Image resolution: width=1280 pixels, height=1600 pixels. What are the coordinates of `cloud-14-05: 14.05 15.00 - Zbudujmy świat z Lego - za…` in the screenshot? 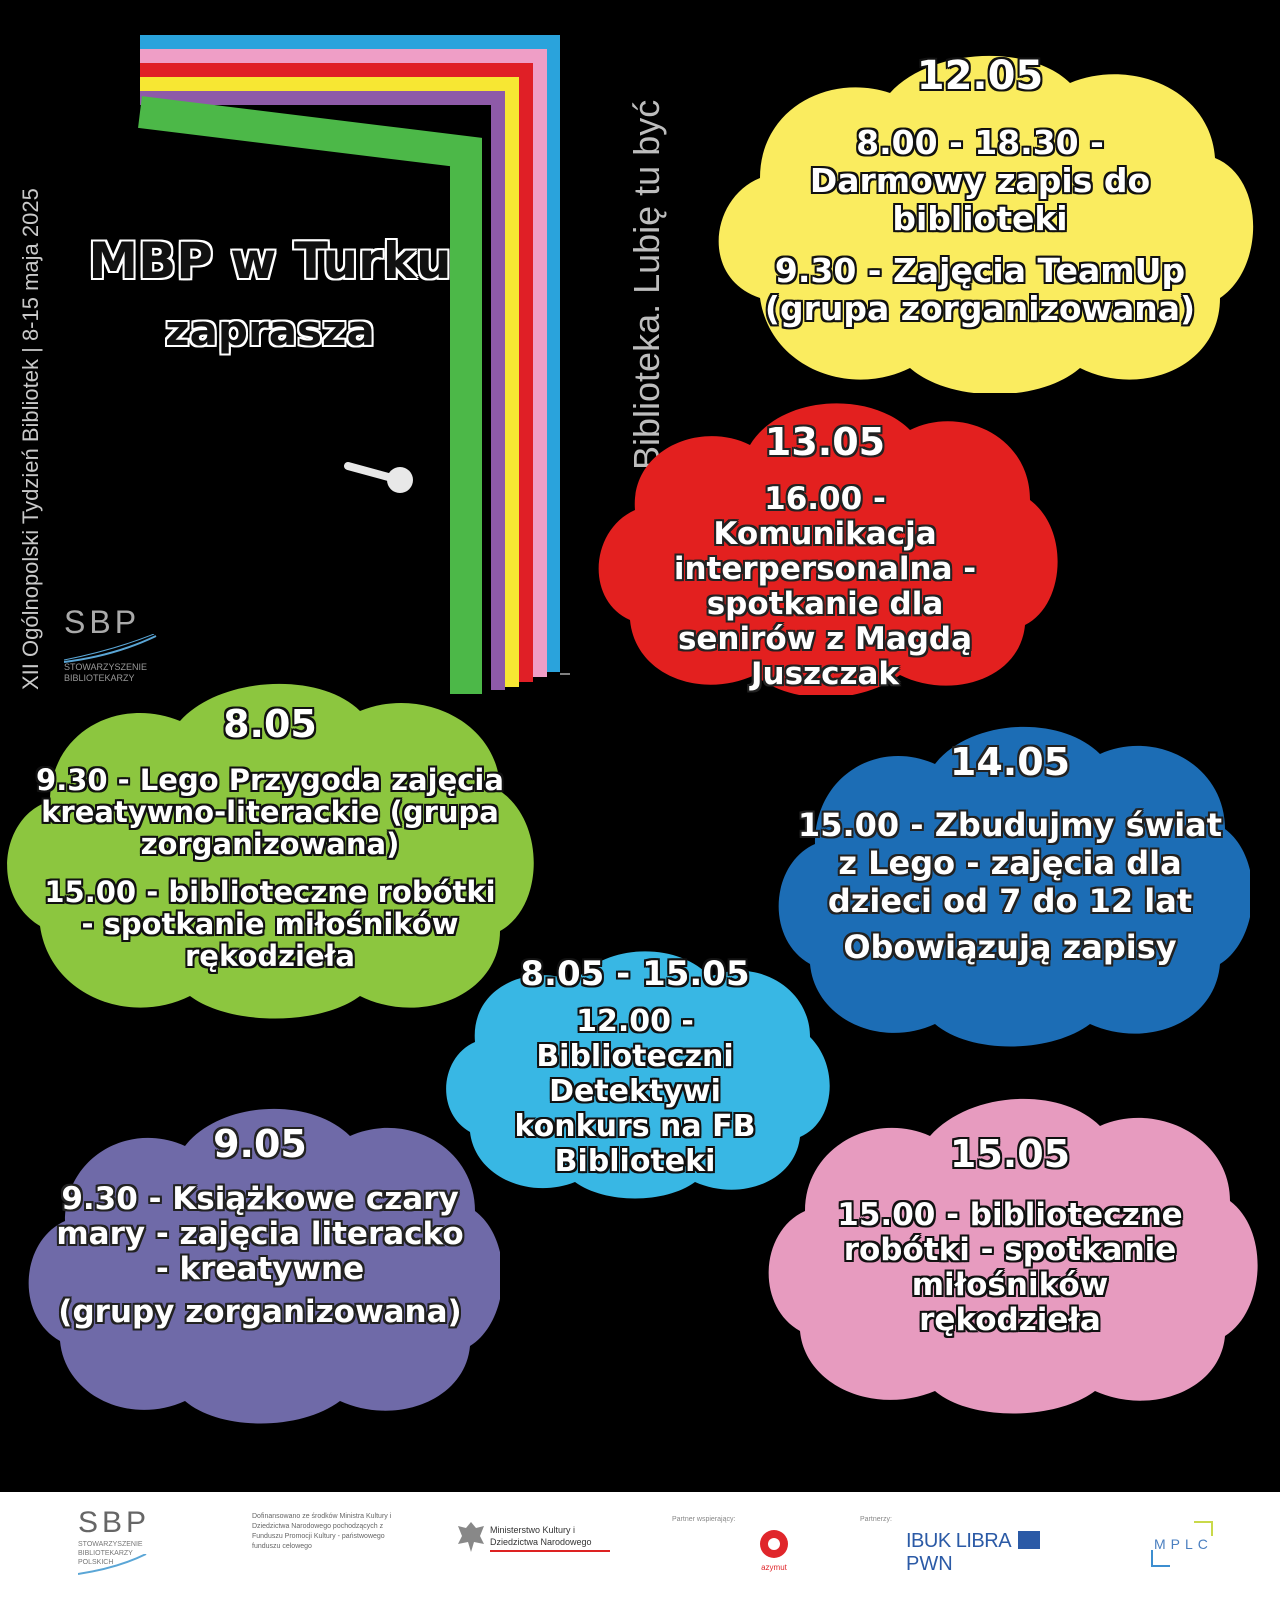 It's located at (1010, 881).